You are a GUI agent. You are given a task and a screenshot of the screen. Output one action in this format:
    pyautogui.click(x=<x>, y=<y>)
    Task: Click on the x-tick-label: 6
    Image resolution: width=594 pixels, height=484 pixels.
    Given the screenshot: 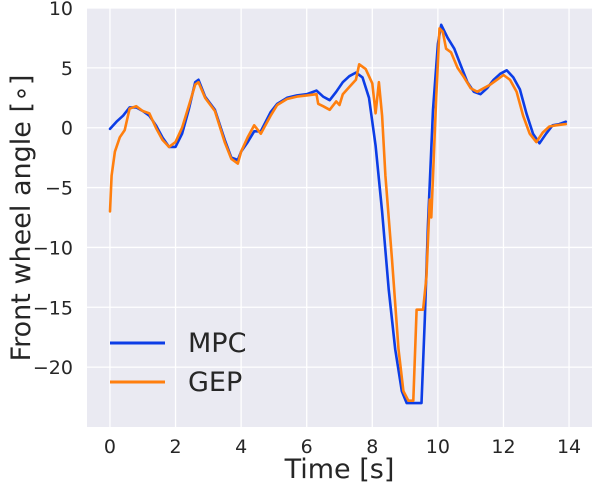 What is the action you would take?
    pyautogui.click(x=307, y=447)
    